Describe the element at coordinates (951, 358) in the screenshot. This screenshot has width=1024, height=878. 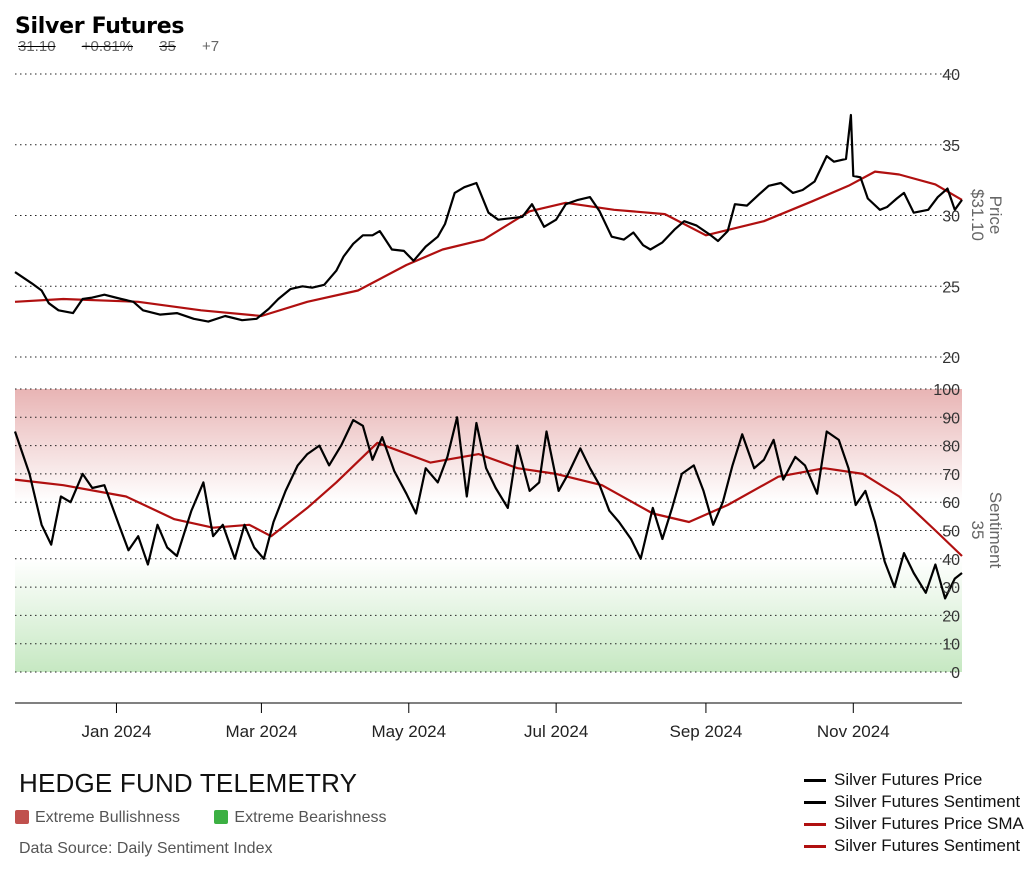
I see `price-tick-label: 20` at that location.